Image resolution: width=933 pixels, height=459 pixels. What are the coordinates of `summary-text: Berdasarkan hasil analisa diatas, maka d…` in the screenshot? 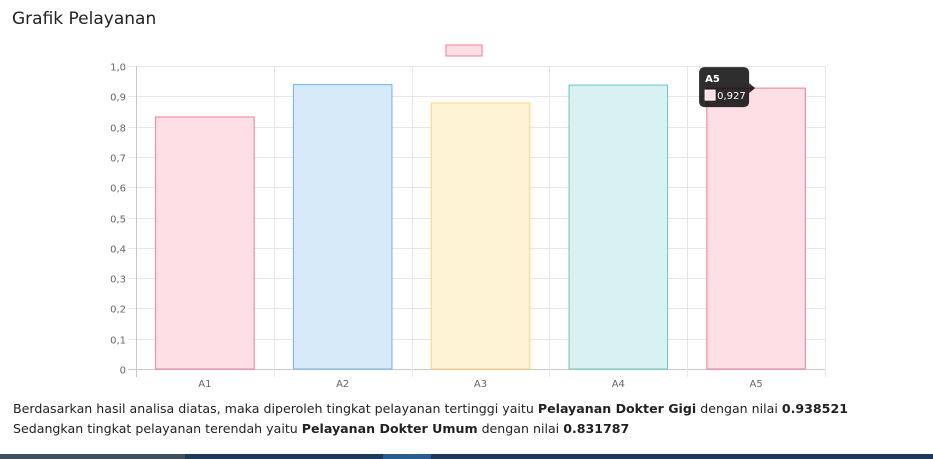 It's located at (430, 419).